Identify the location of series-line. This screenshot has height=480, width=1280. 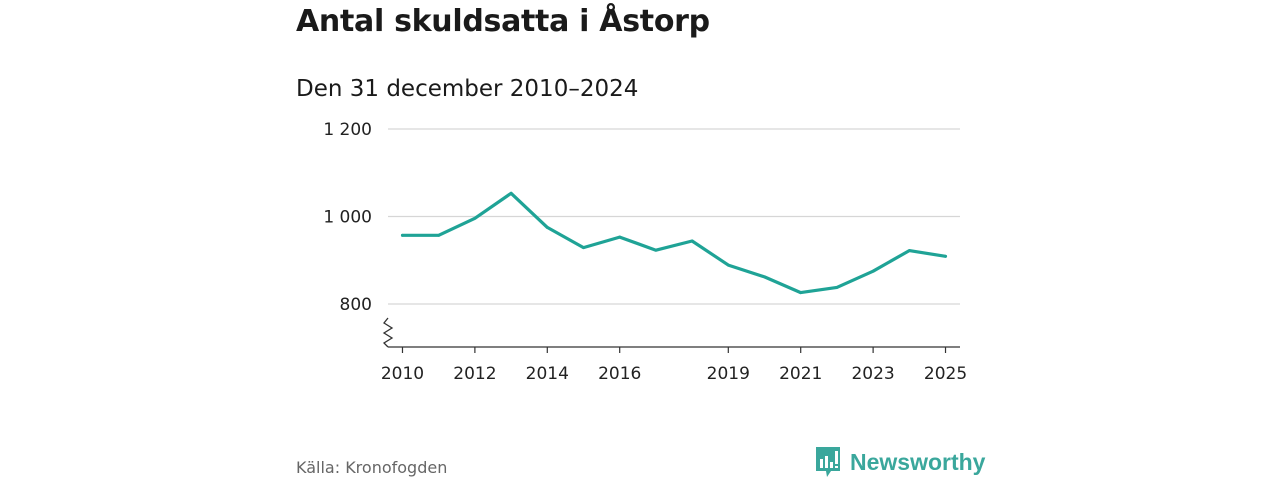
(674, 243).